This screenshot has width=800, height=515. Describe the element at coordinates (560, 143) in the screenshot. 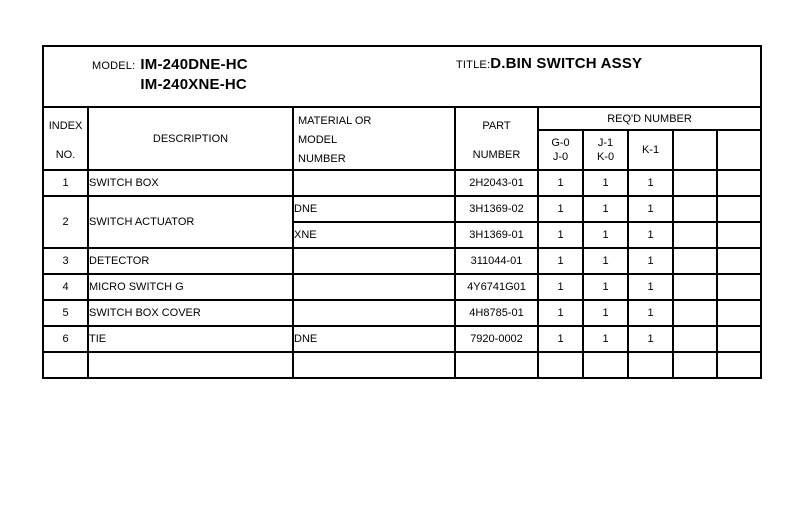

I see `header-qty-col-1-line1: G-0` at that location.